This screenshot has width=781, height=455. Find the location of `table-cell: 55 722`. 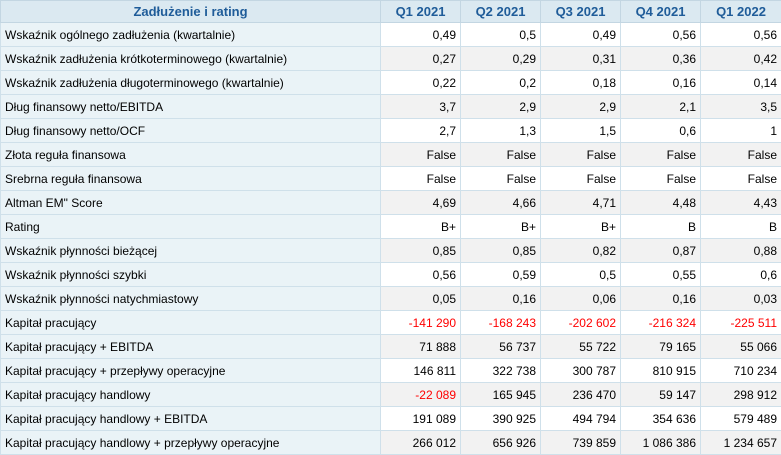

table-cell: 55 722 is located at coordinates (581, 347).